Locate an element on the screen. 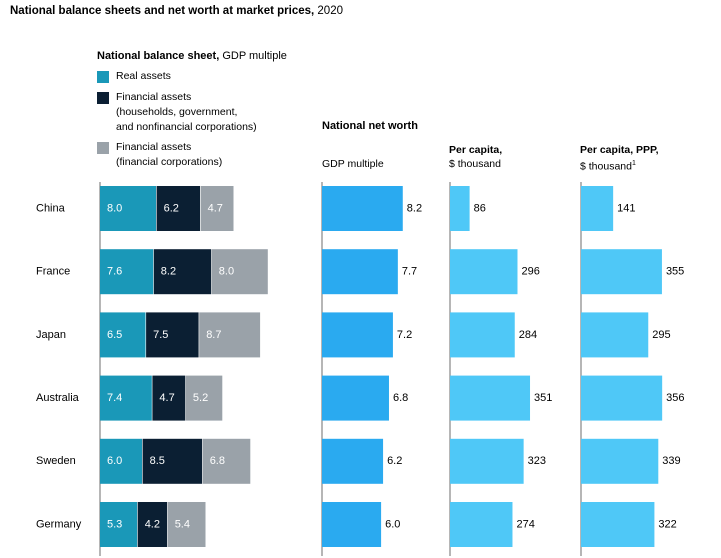 This screenshot has height=558, width=721. balance-sheet-heading-unit: GDP multiple is located at coordinates (253, 56).